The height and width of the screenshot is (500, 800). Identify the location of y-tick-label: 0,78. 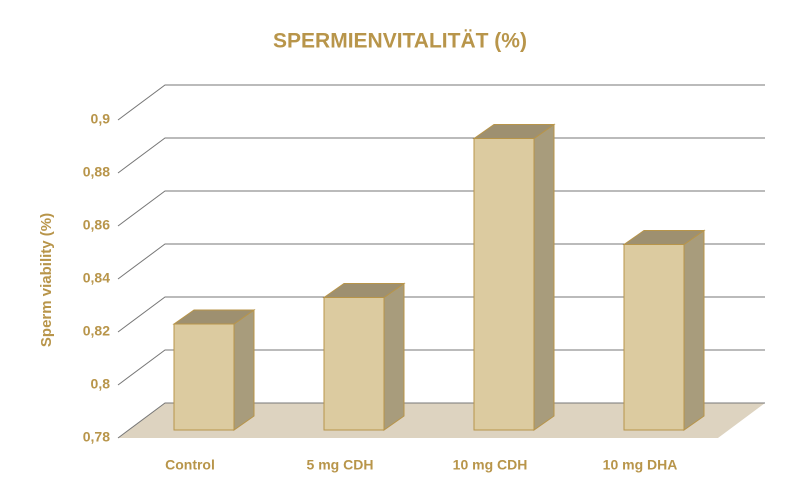
(96, 437).